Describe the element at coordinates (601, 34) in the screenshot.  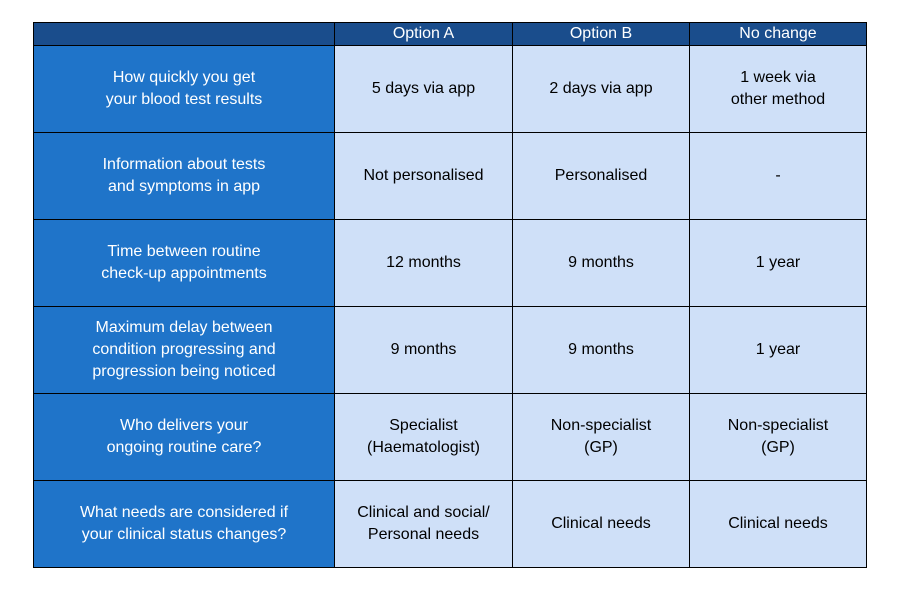
I see `column-header: Option B` at that location.